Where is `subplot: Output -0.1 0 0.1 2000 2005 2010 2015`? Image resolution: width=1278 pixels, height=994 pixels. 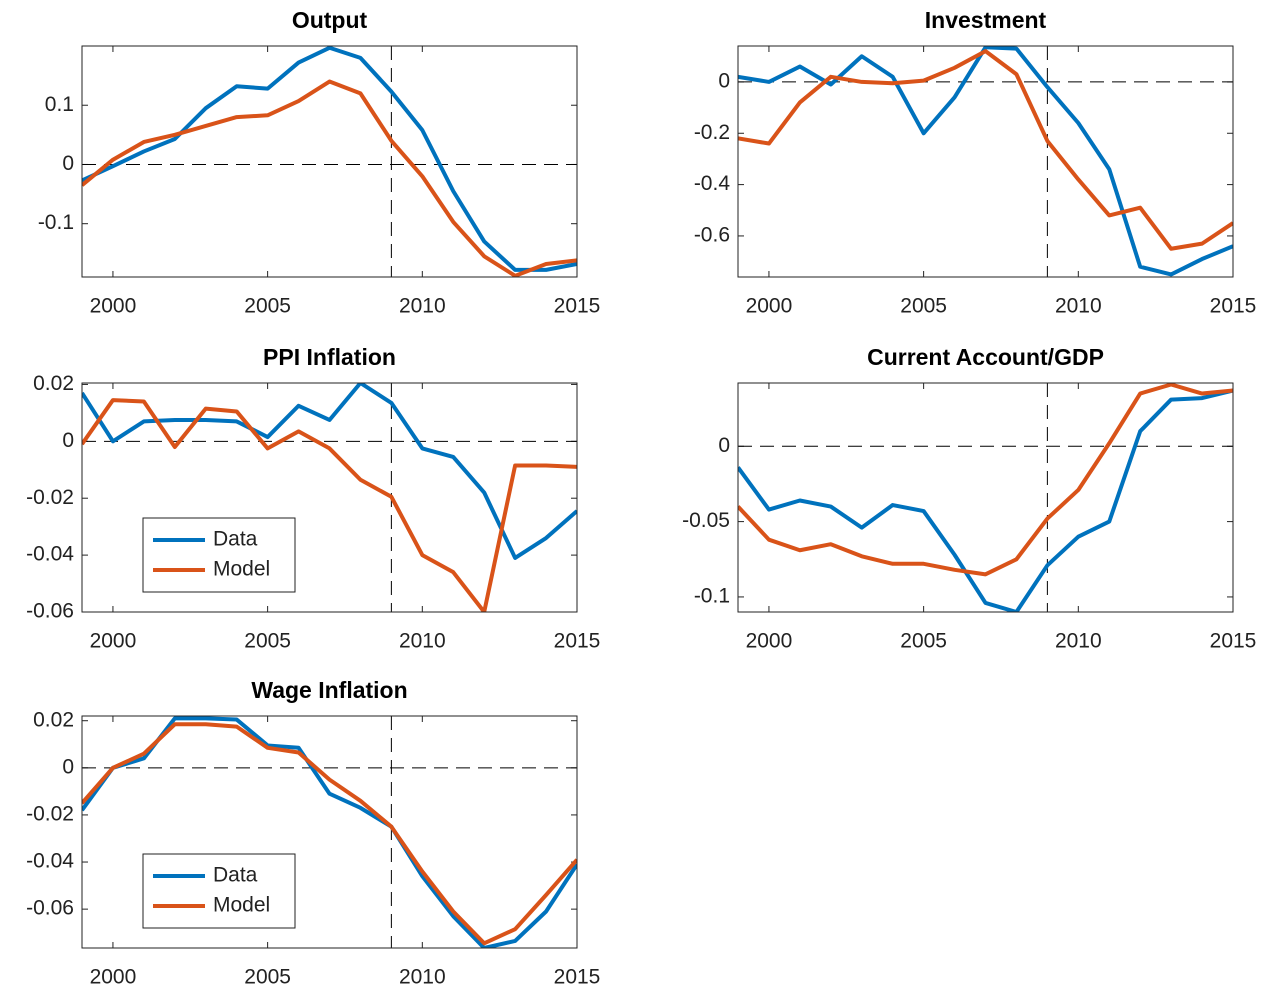 subplot: Output -0.1 0 0.1 2000 2005 2010 2015 is located at coordinates (319, 162).